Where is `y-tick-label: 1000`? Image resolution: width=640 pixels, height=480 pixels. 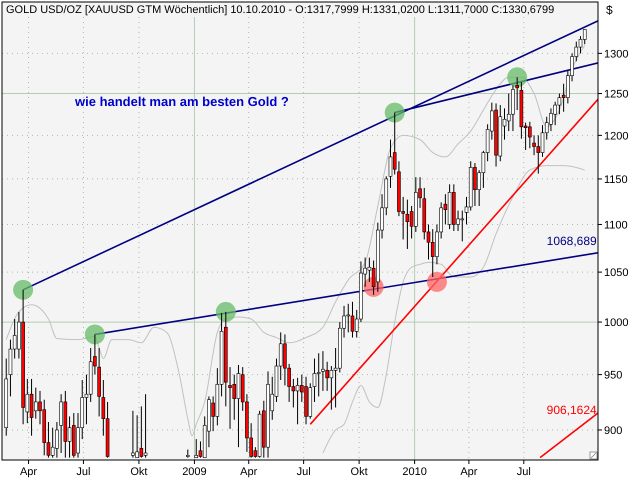
y-tick-label: 1000 is located at coordinates (616, 323).